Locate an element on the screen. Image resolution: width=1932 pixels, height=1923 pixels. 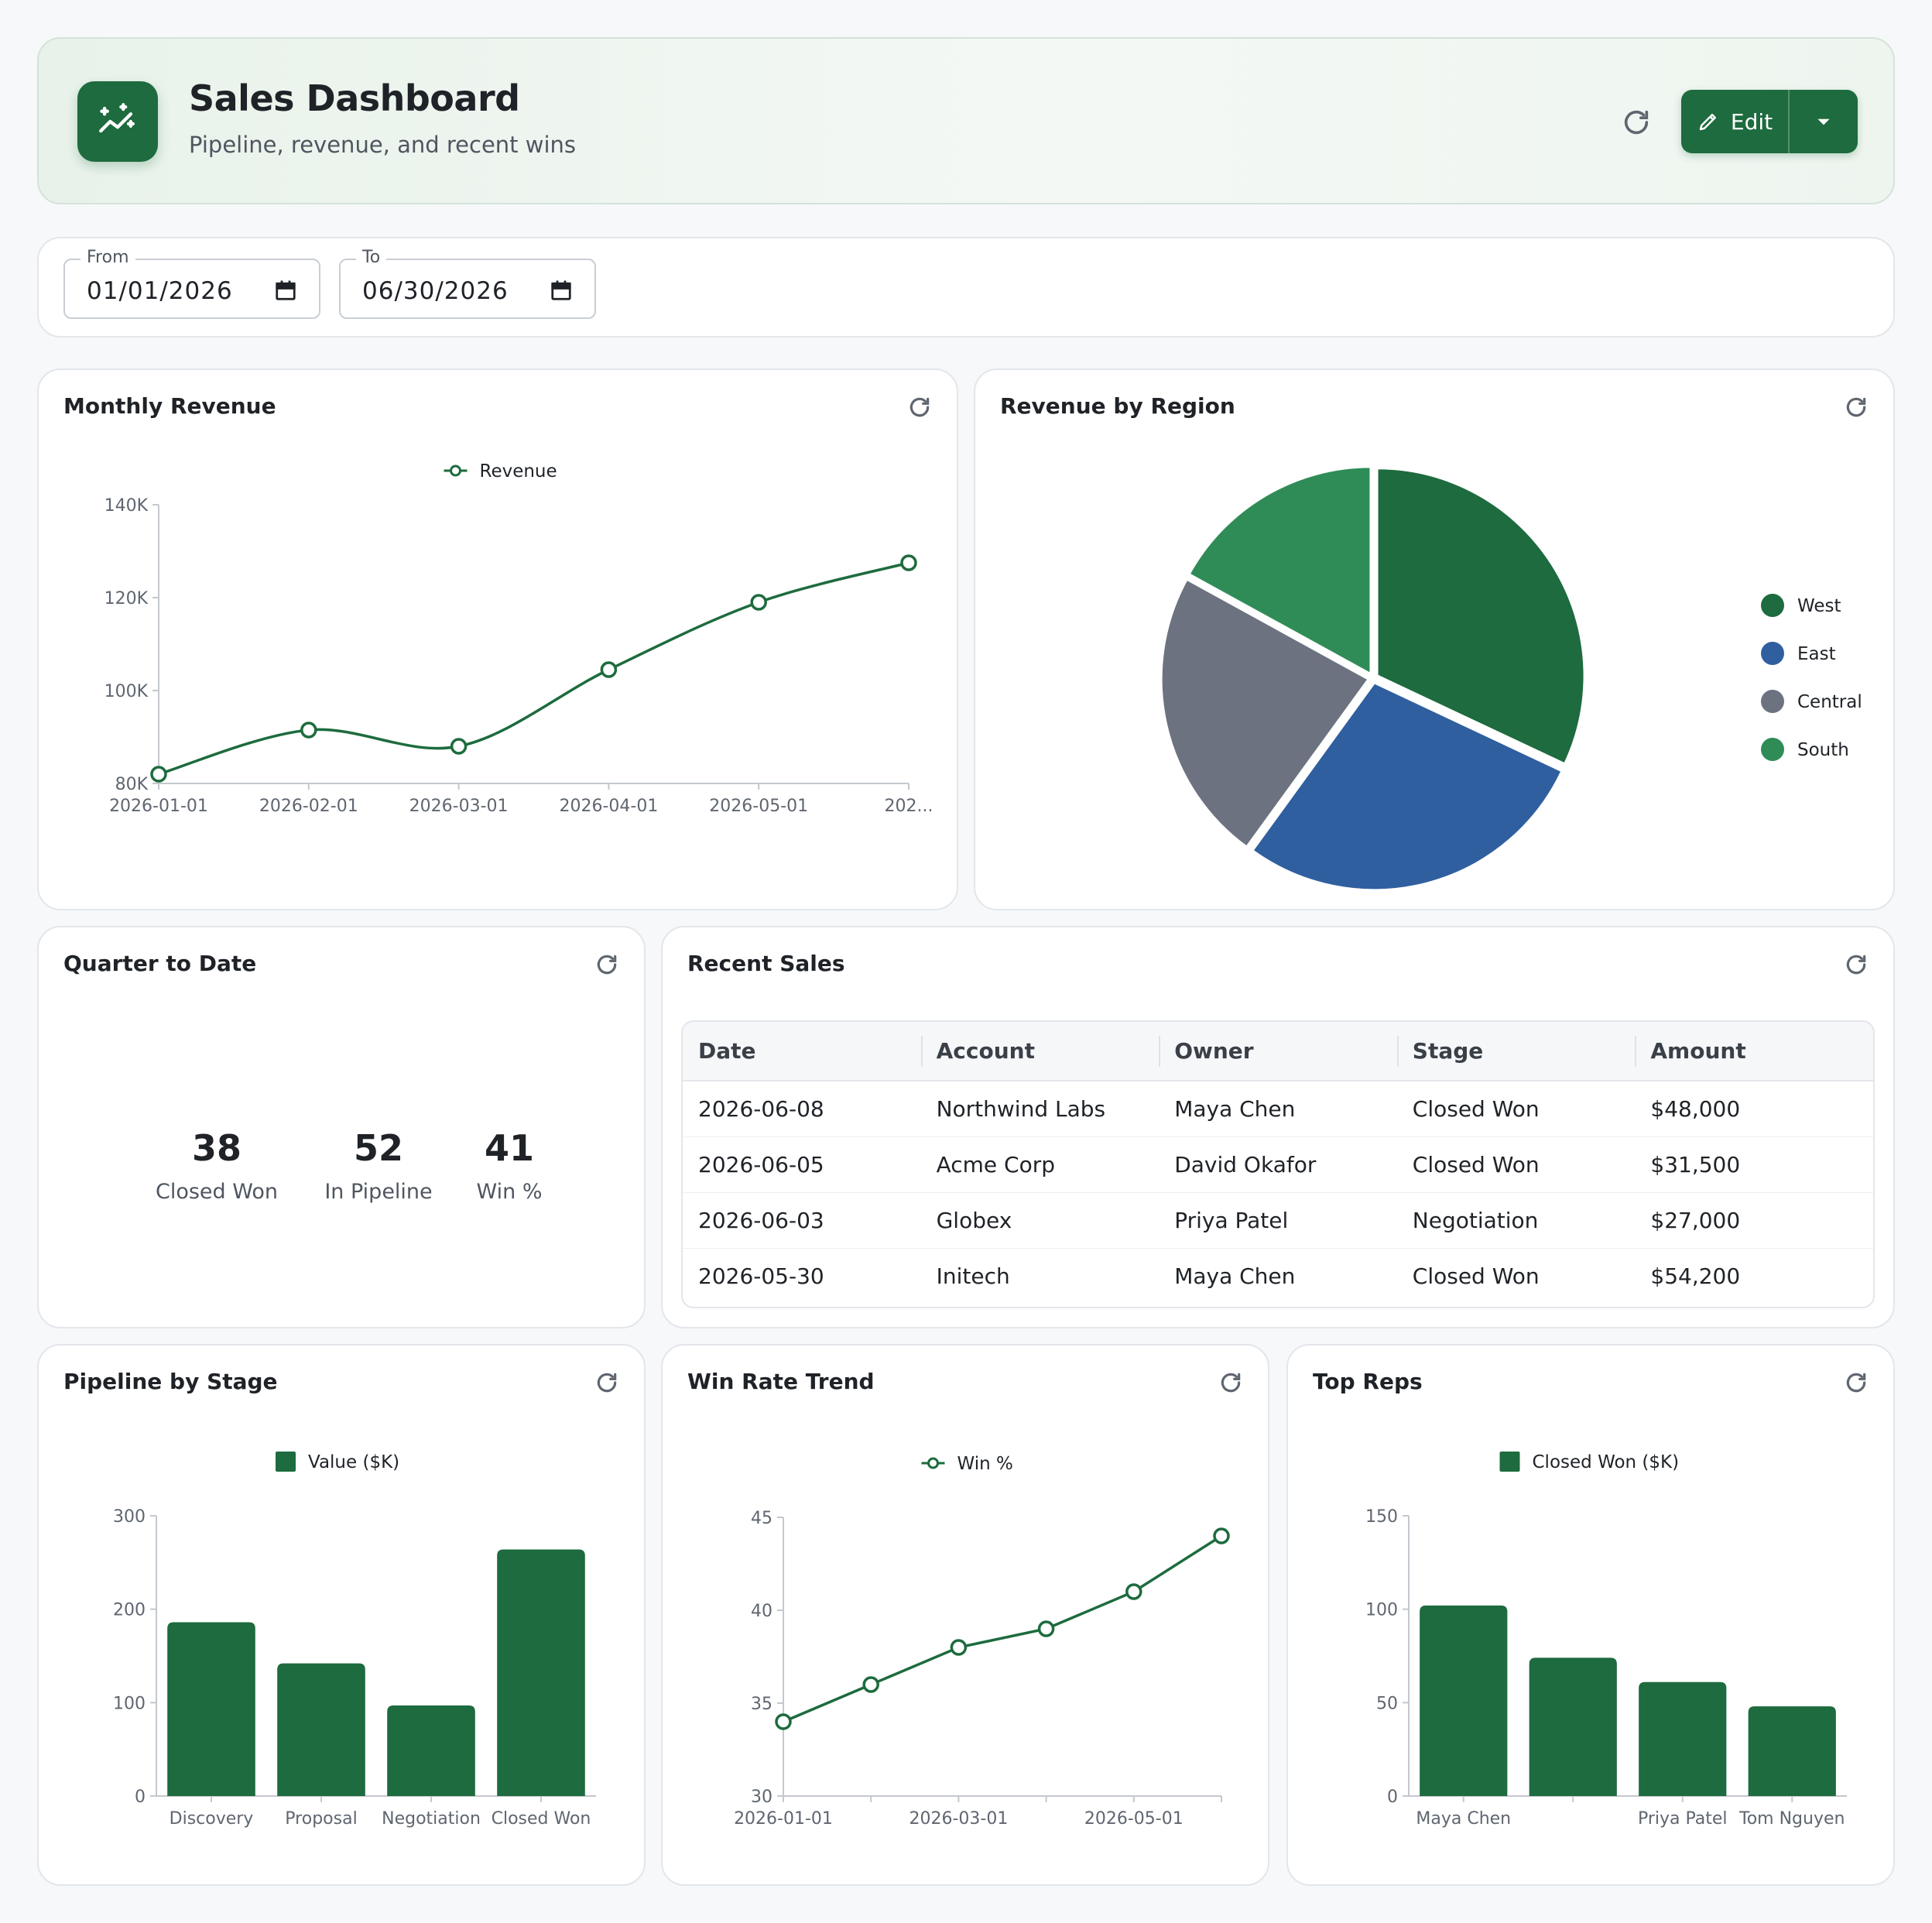
kpi-value: 38 is located at coordinates (216, 1148).